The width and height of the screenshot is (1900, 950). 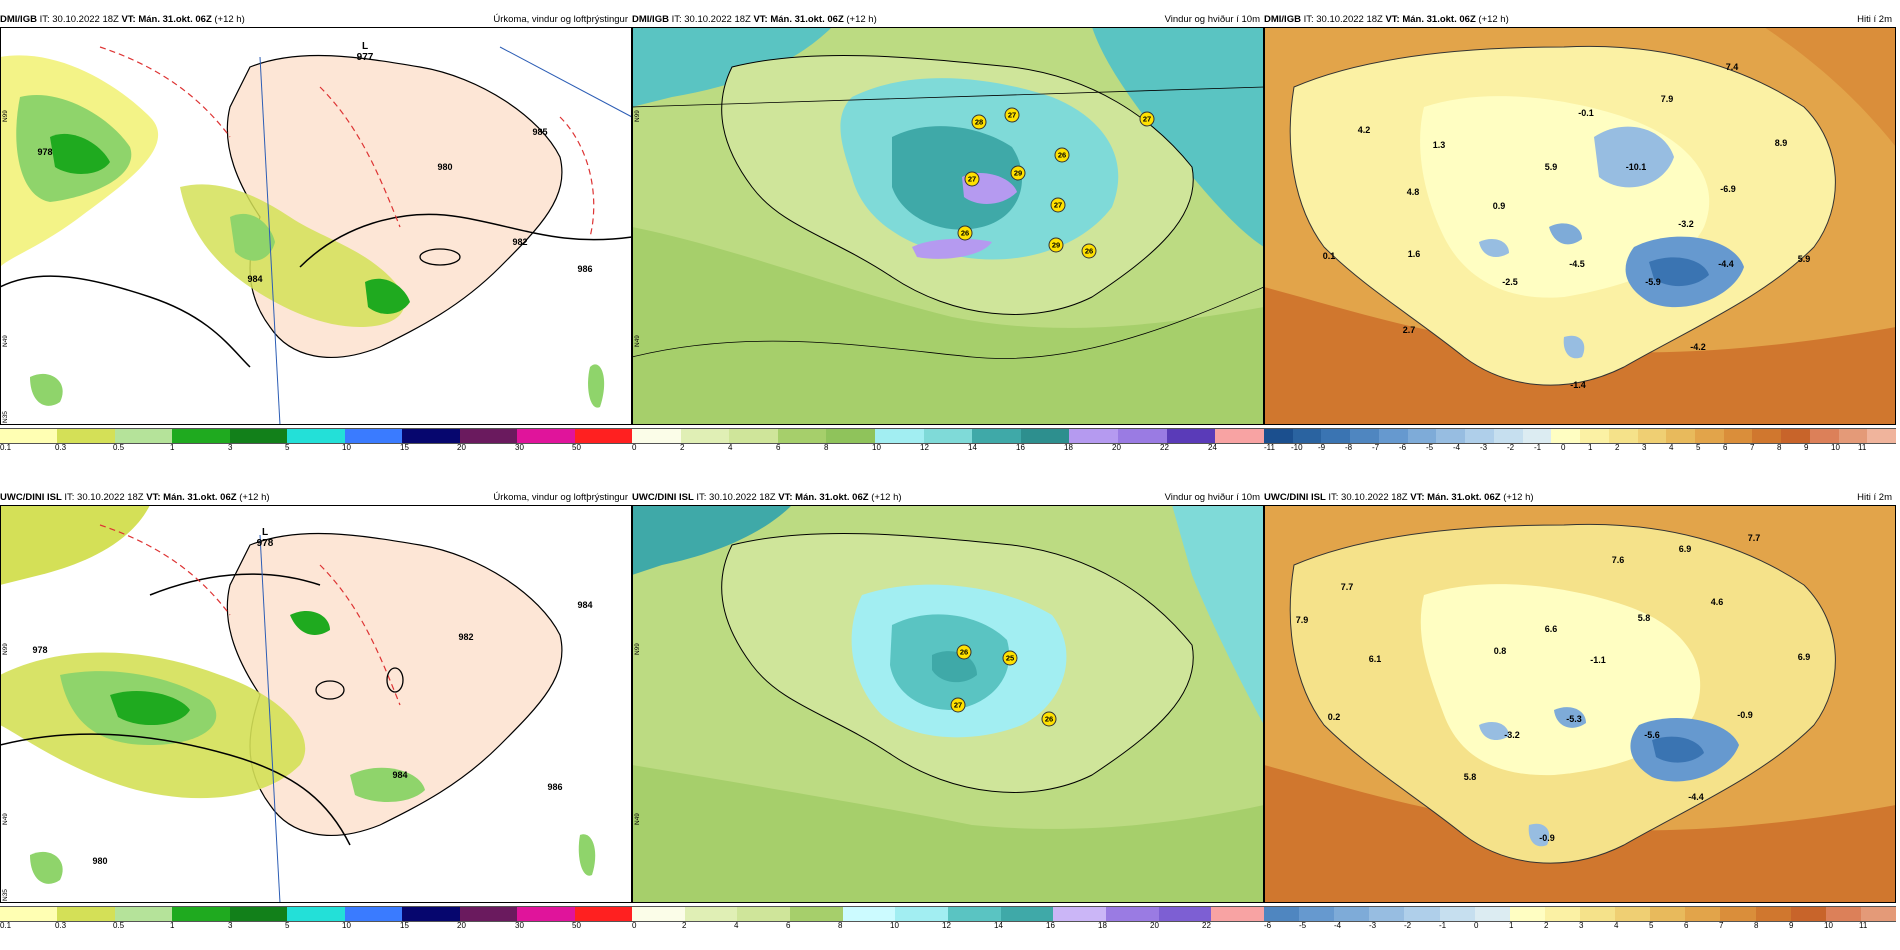 What do you see at coordinates (1863, 925) in the screenshot?
I see `tick-label: 11` at bounding box center [1863, 925].